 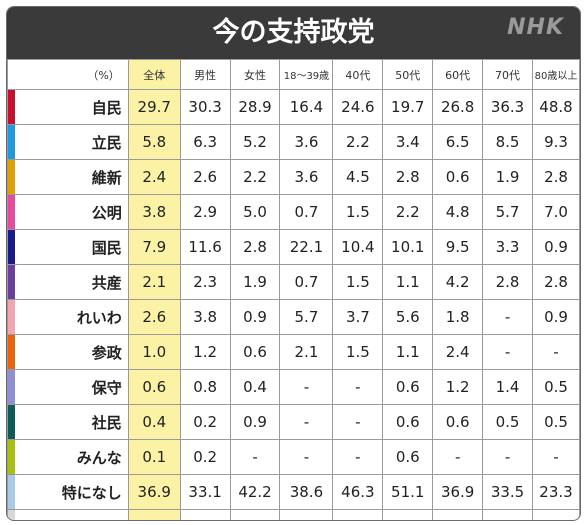 I want to click on table-row: みんな 0.1 0.2- - -0.6- - -, so click(x=293, y=457).